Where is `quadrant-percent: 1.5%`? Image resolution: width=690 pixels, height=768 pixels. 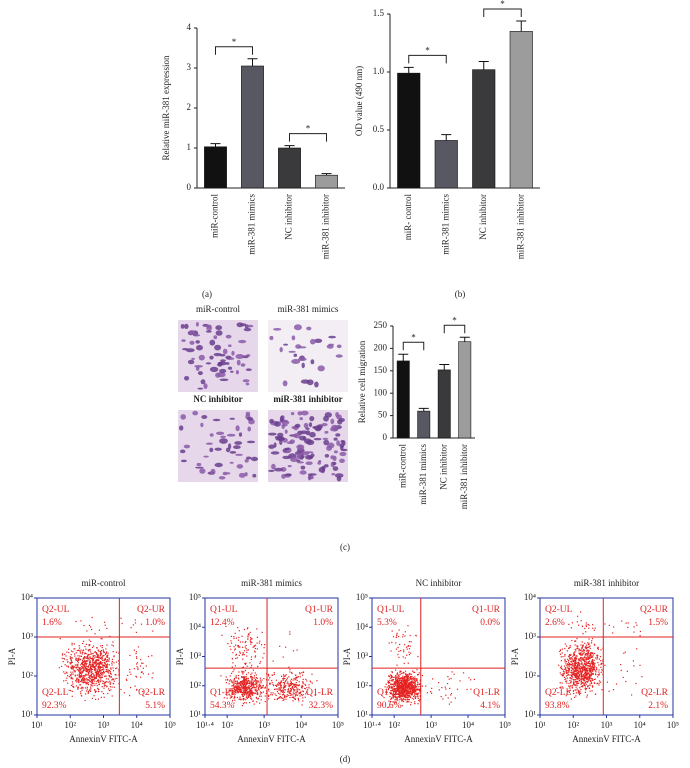
quadrant-percent: 1.5% is located at coordinates (658, 623).